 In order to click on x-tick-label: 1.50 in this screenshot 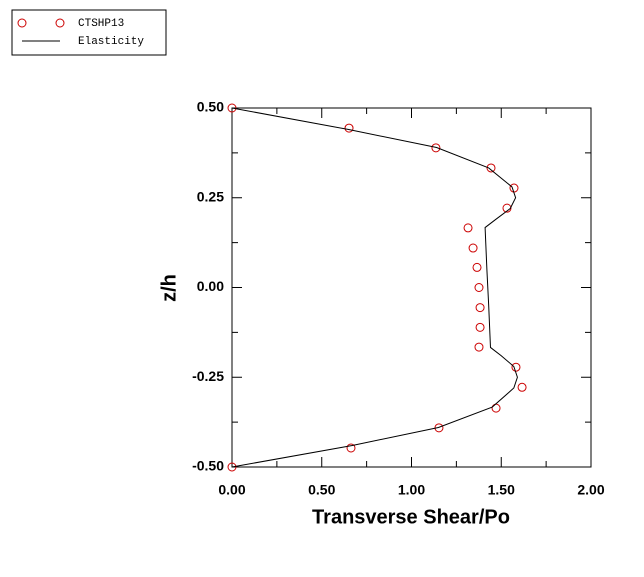, I will do `click(501, 490)`.